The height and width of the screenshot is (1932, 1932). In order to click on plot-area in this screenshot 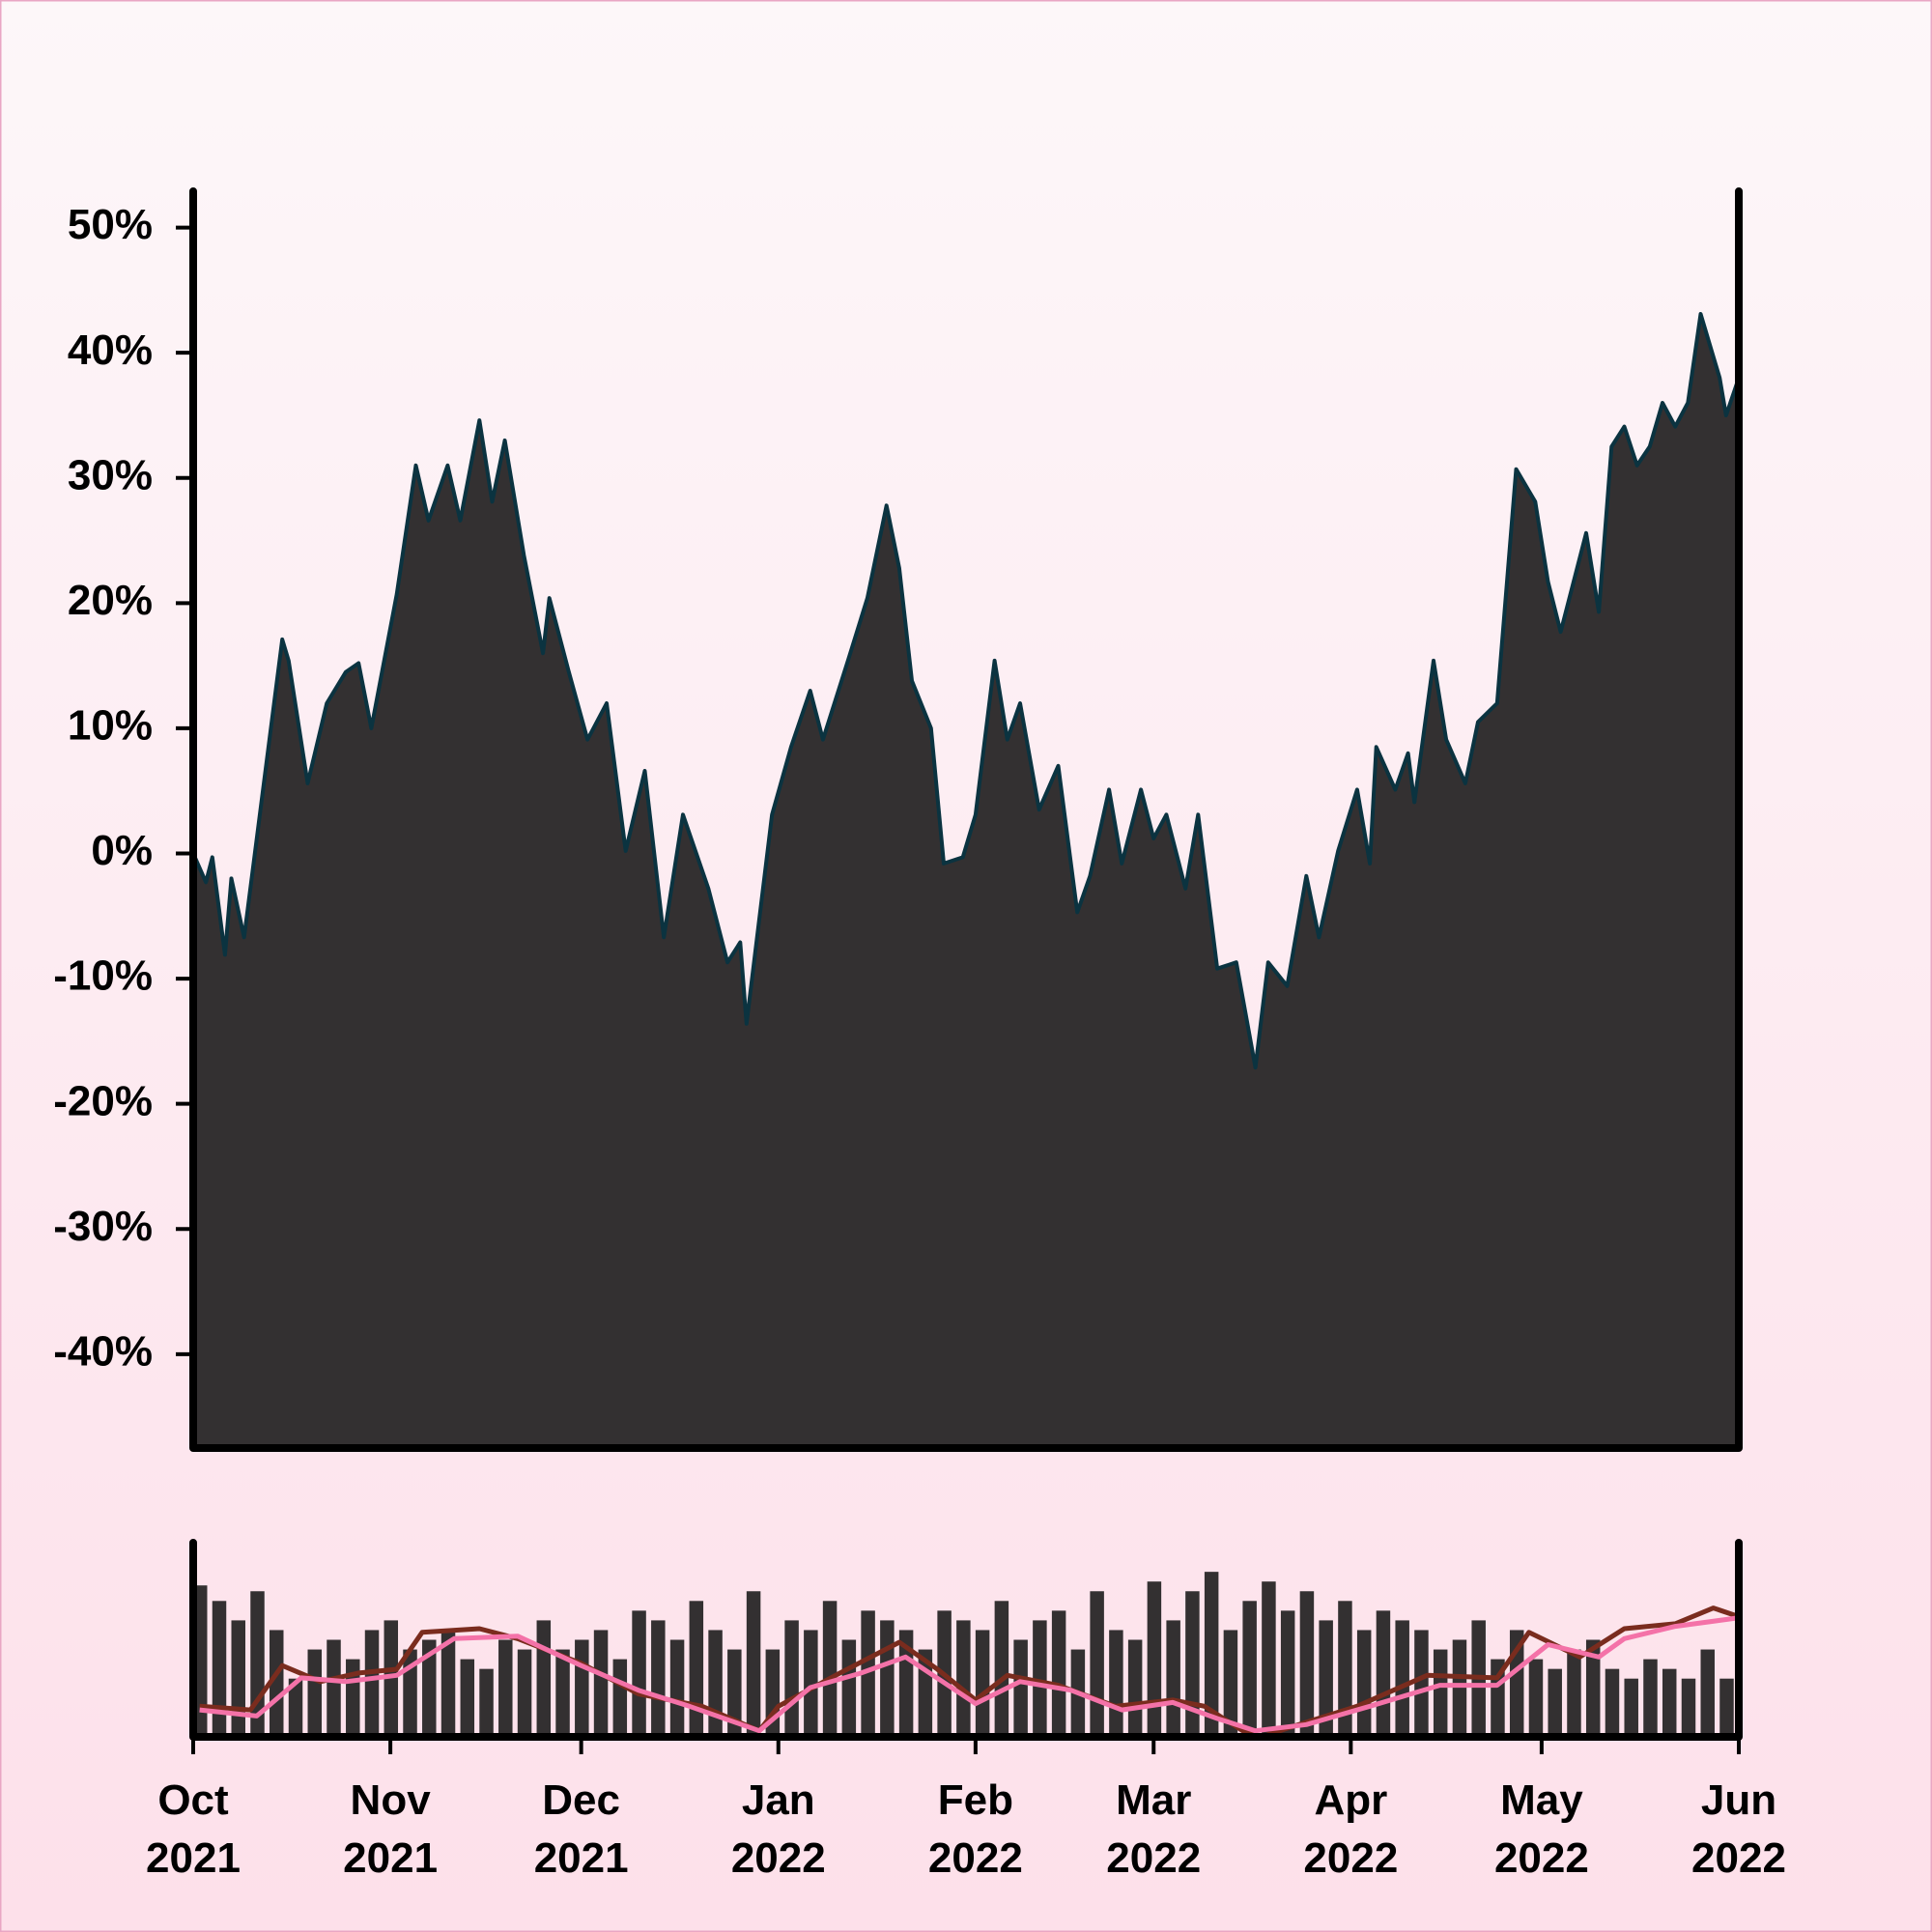, I will do `click(966, 1654)`.